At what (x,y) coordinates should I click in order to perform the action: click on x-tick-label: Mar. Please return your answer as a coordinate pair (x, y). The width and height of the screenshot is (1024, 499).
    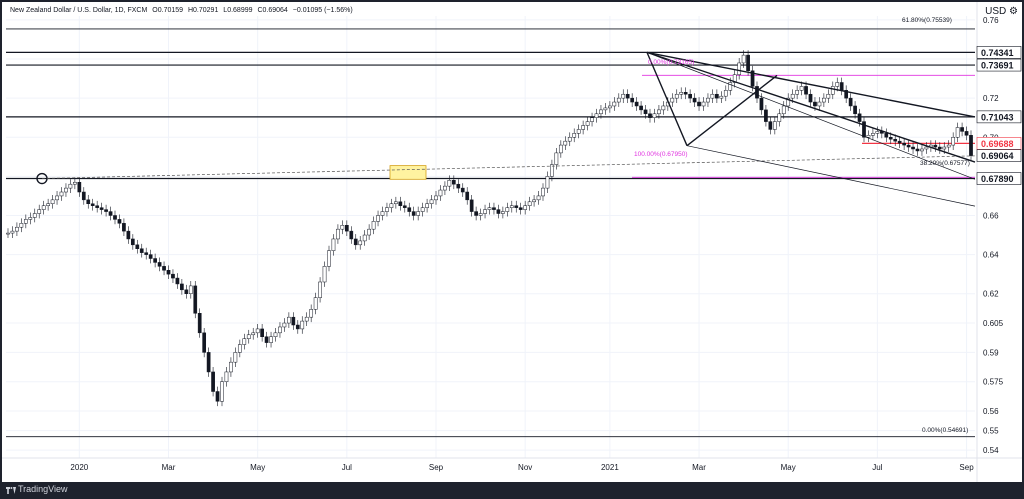
    Looking at the image, I should click on (699, 467).